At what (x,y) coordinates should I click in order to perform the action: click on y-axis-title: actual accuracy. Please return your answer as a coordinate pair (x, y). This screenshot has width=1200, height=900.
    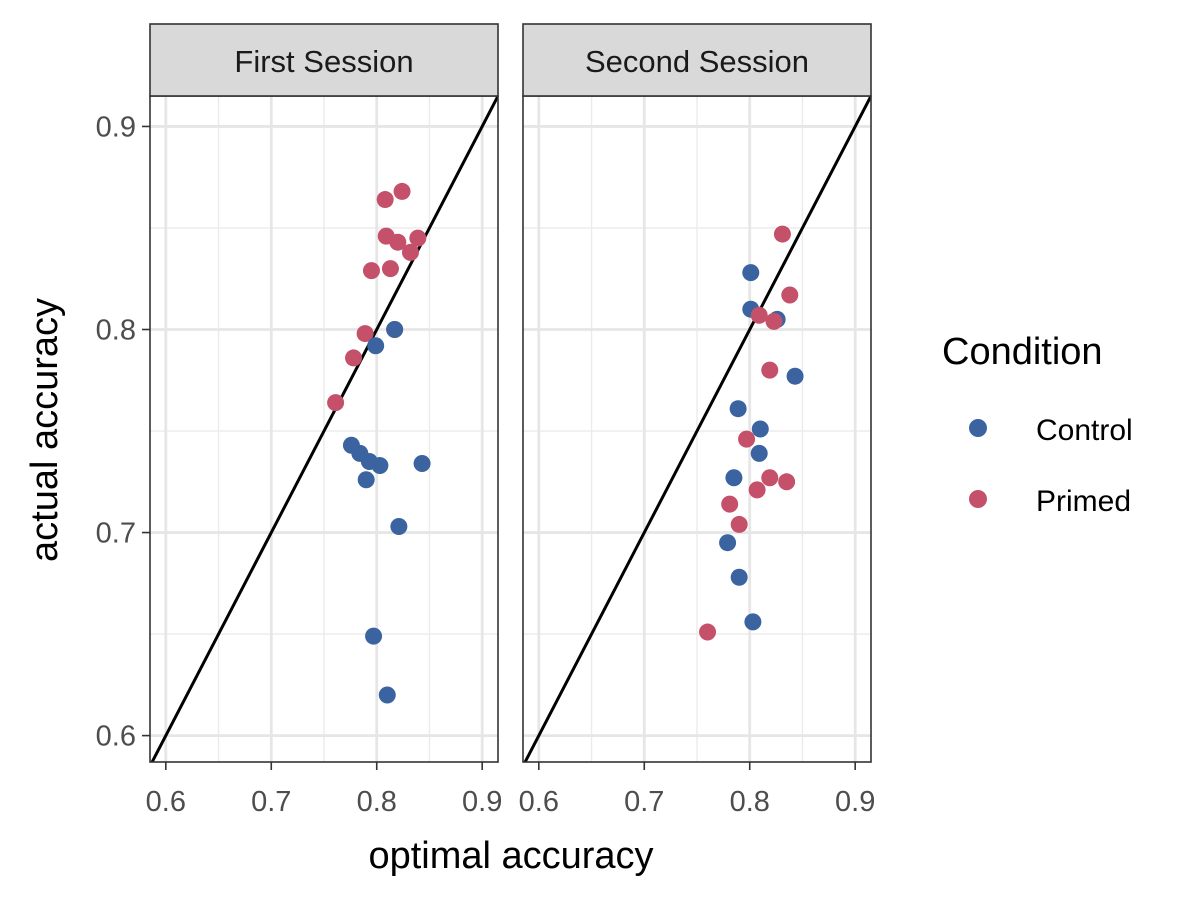
    Looking at the image, I should click on (45, 430).